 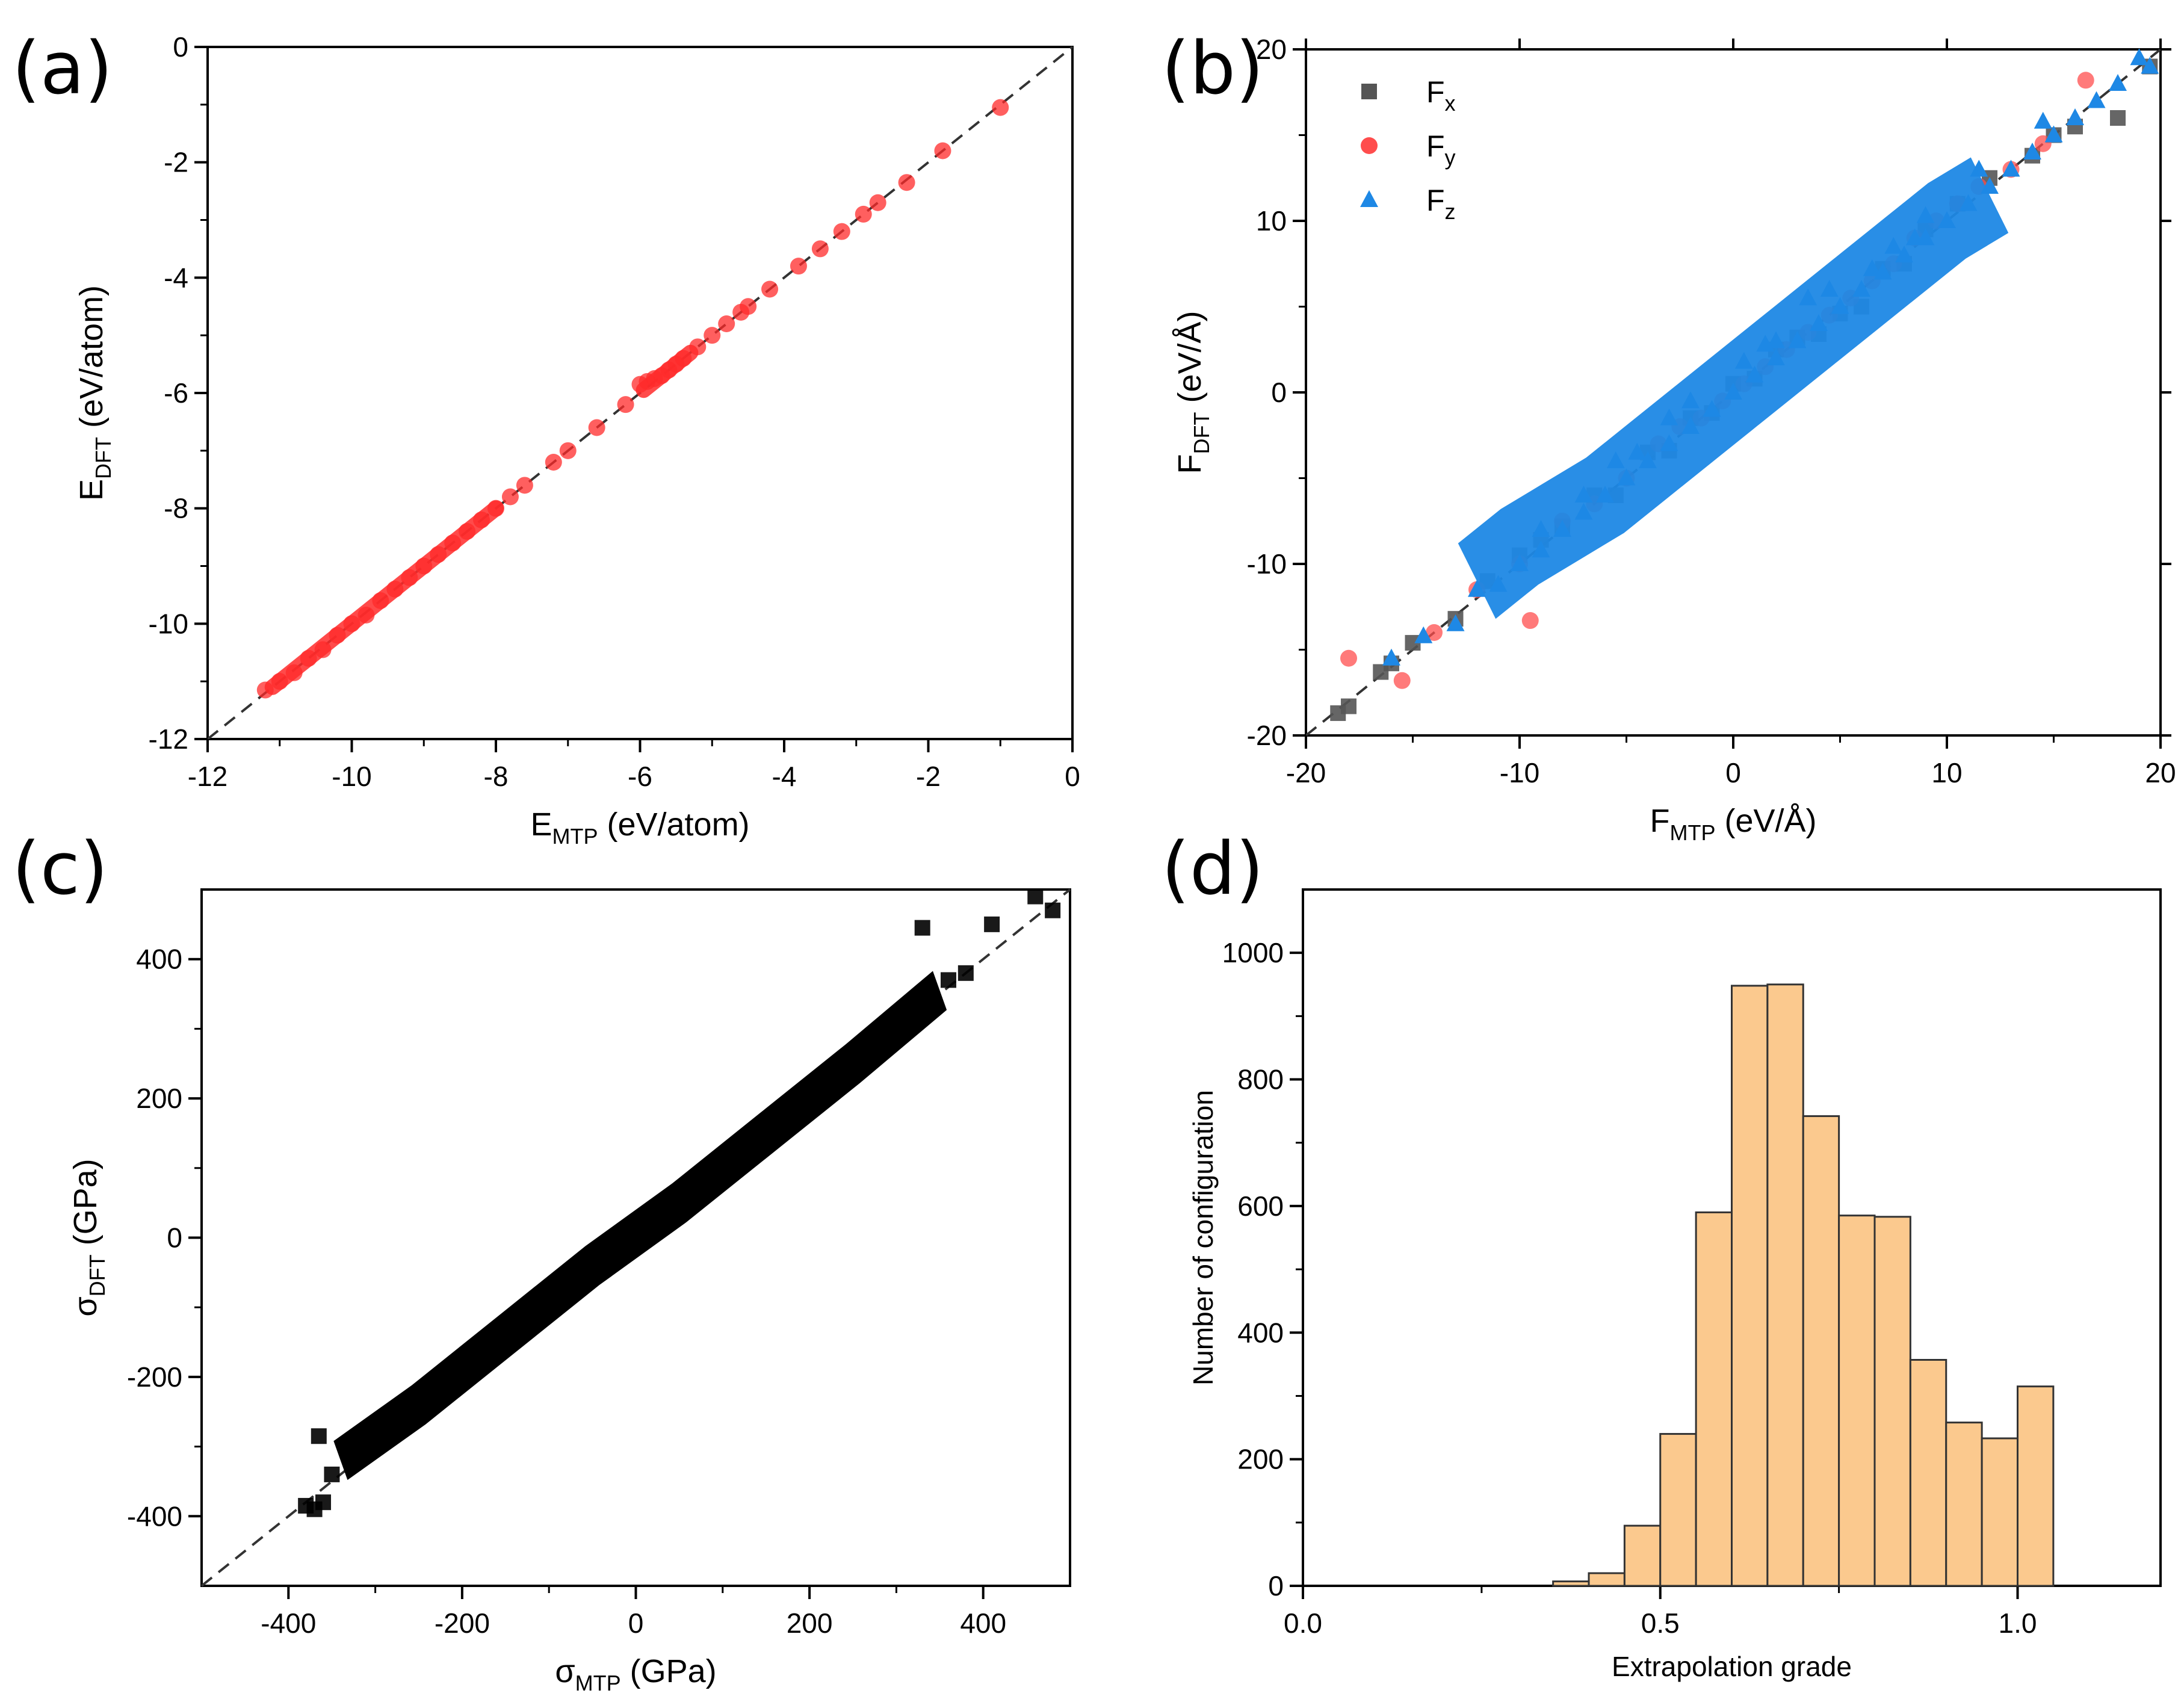 I want to click on x-axis-title-unit: (GPa), so click(x=669, y=1671).